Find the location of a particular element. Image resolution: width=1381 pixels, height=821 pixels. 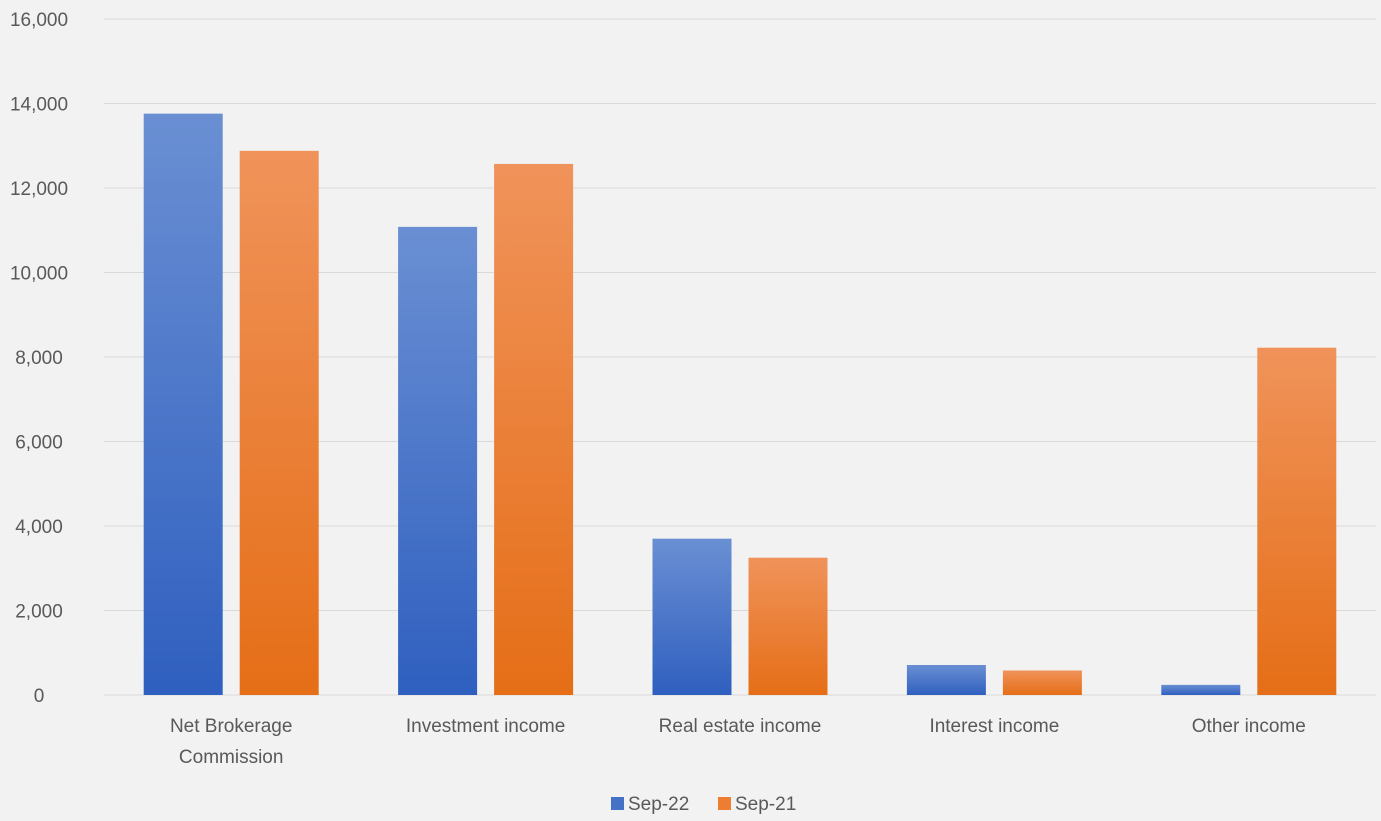

y-tick-label: 16,000 is located at coordinates (39, 20).